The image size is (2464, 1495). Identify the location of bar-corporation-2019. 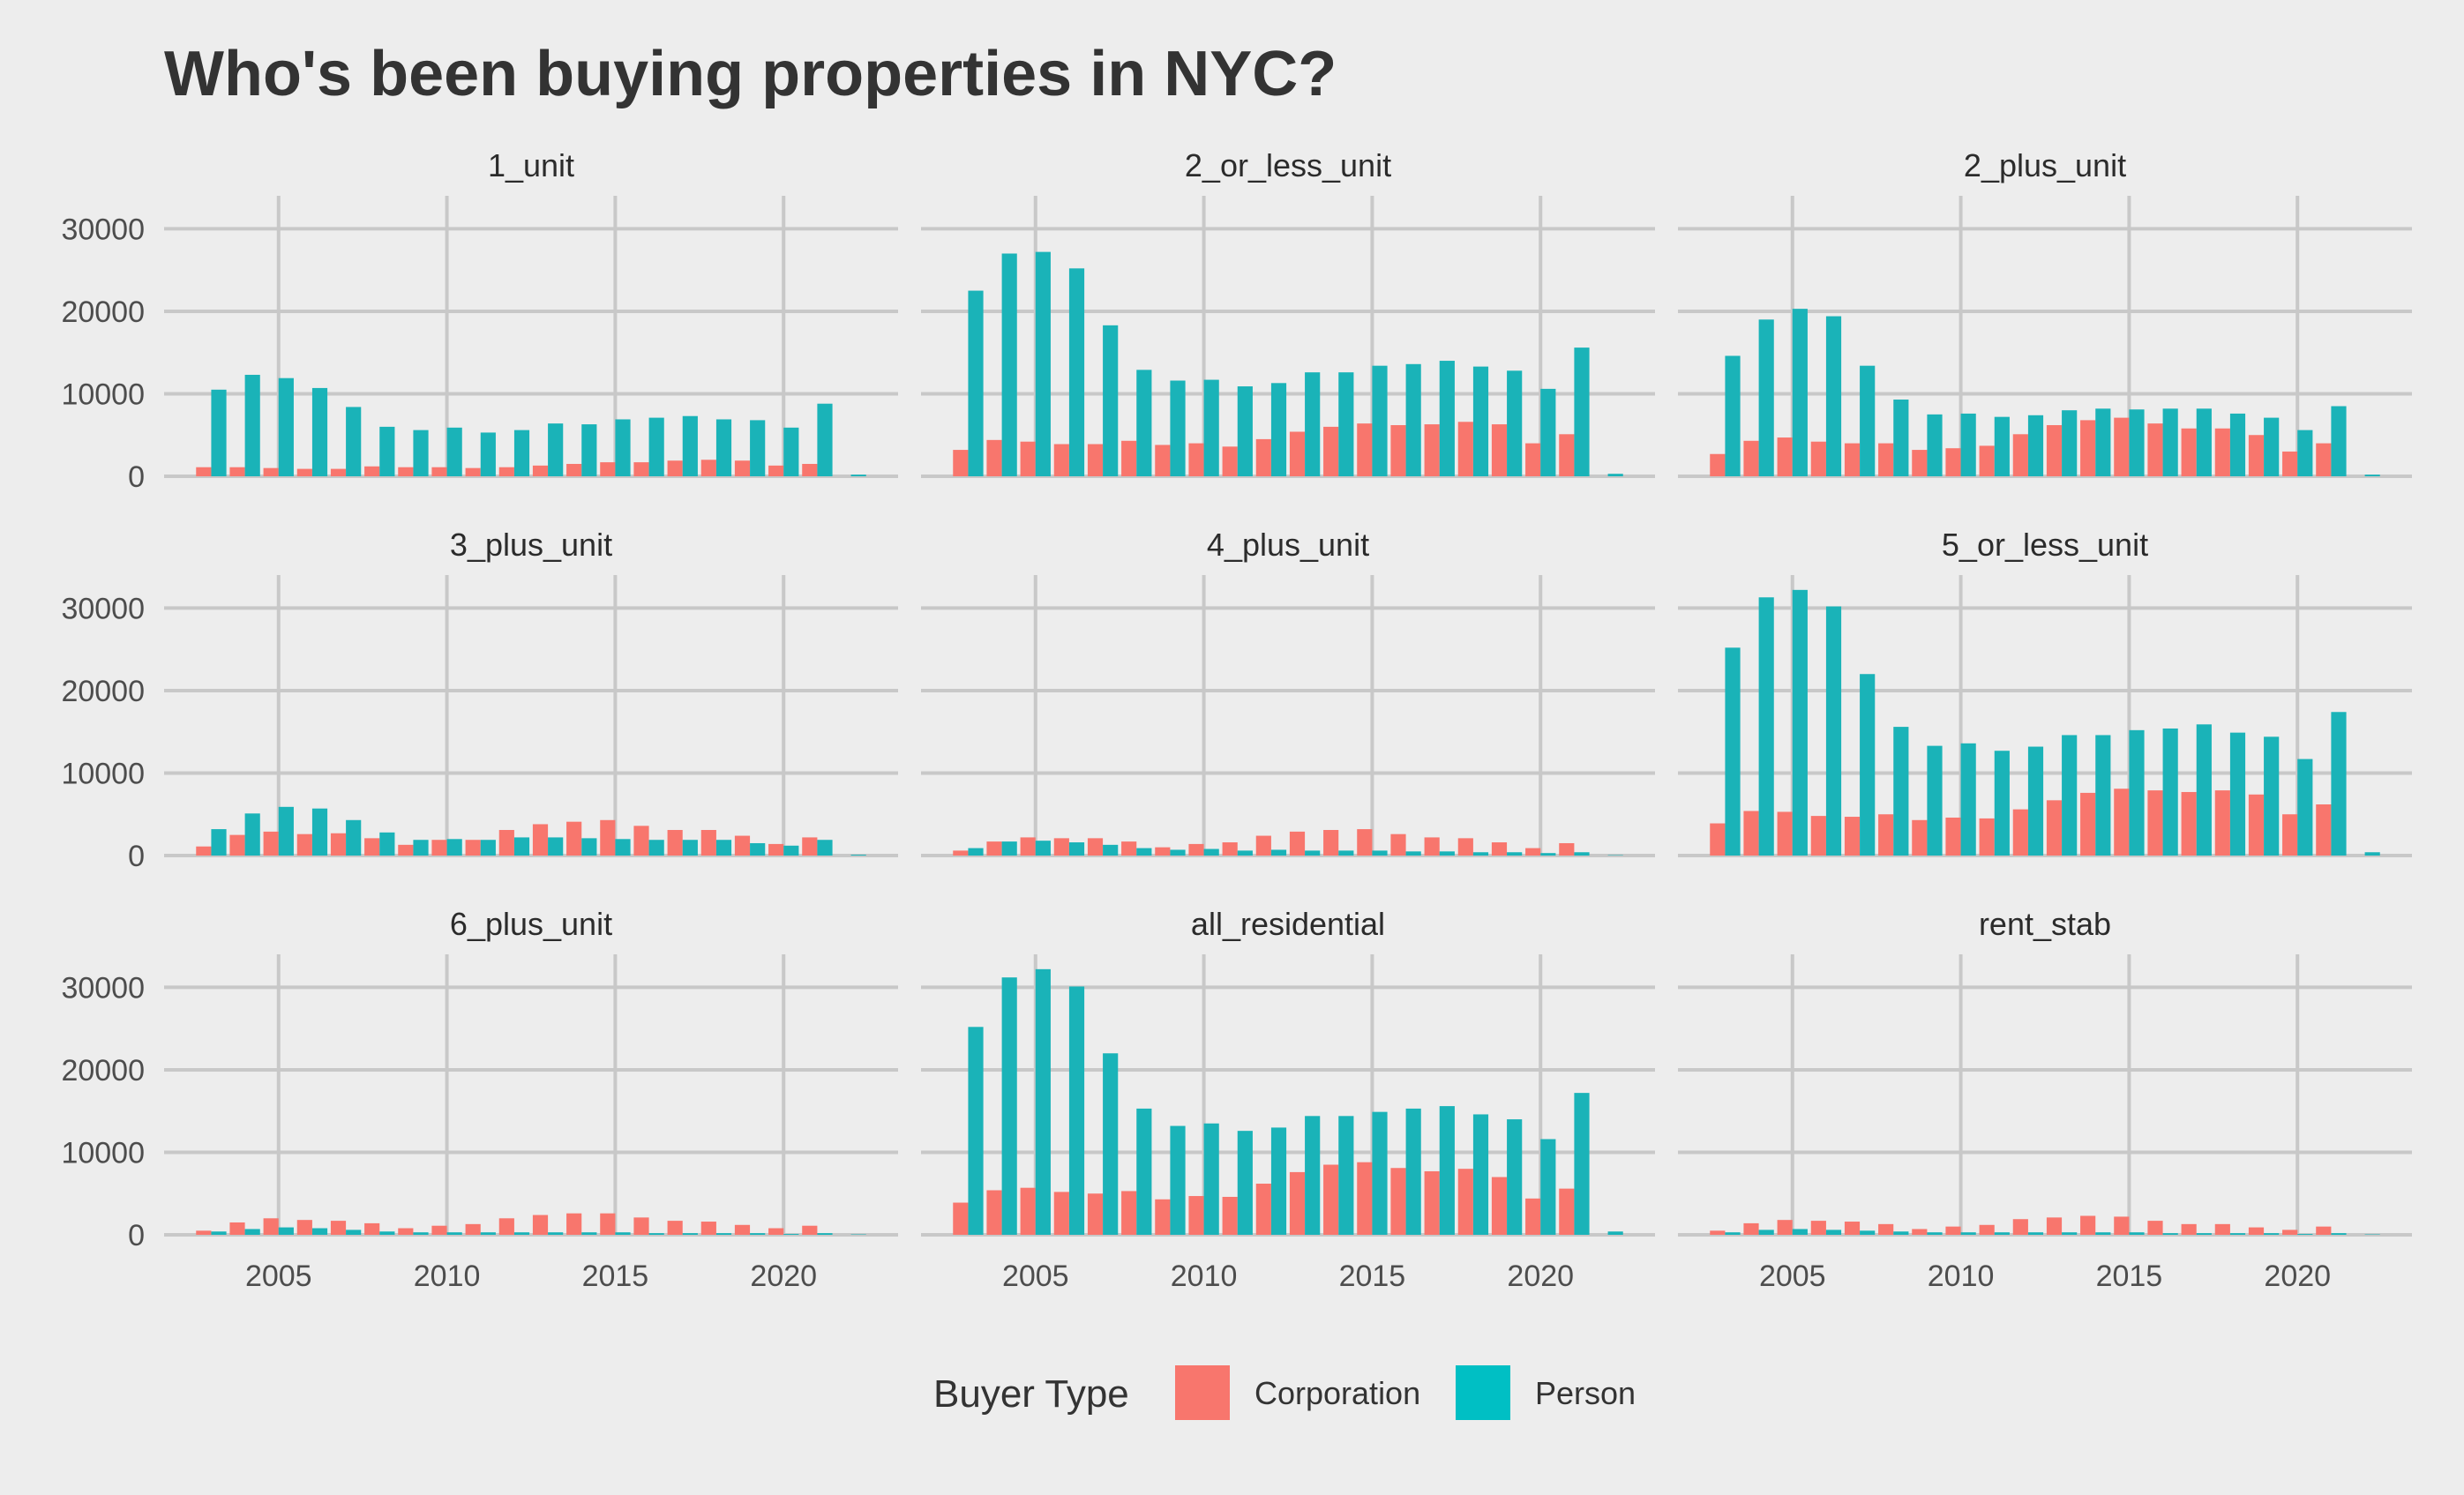
(1499, 849).